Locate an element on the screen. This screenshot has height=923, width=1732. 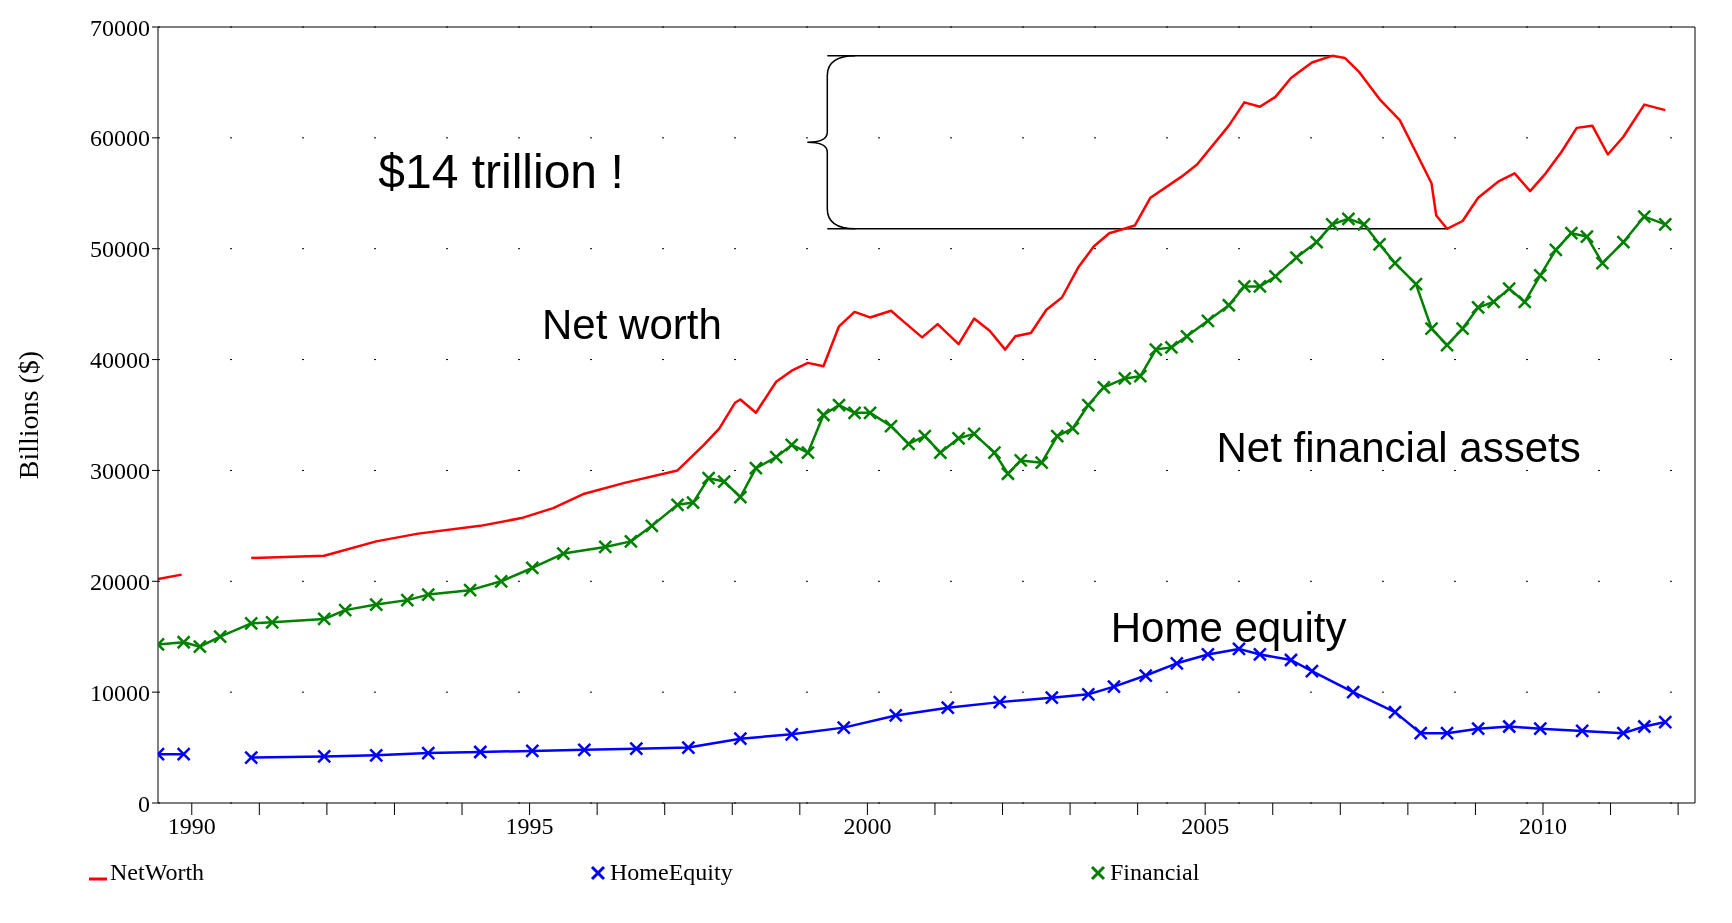
legend-label: NetWorth is located at coordinates (157, 872).